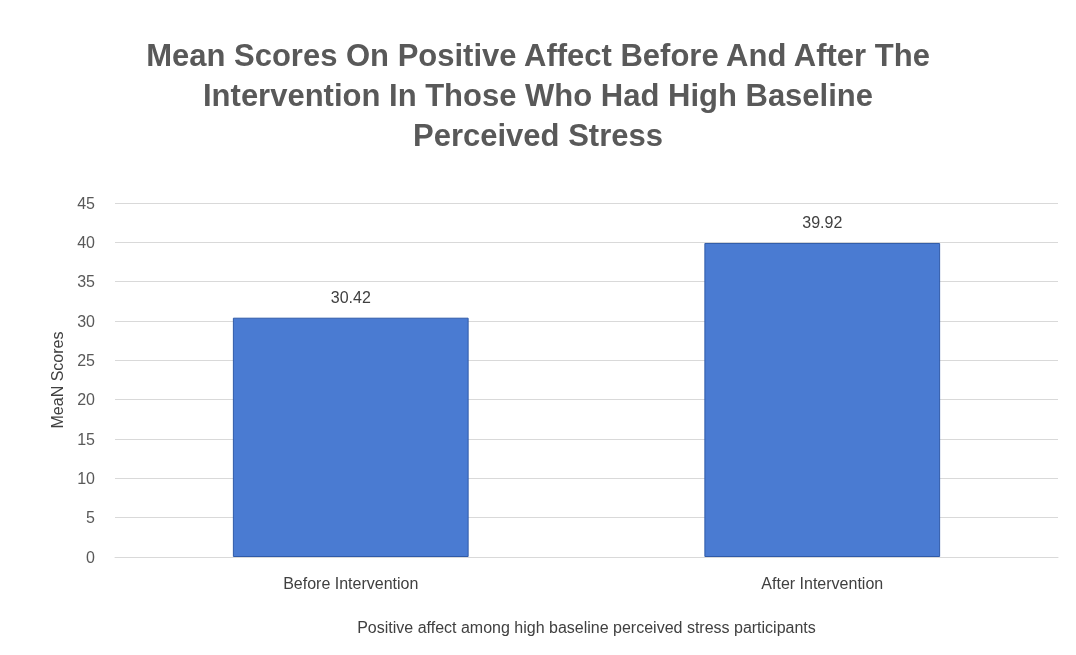 The height and width of the screenshot is (655, 1076). I want to click on y-tick-label: 15, so click(86, 439).